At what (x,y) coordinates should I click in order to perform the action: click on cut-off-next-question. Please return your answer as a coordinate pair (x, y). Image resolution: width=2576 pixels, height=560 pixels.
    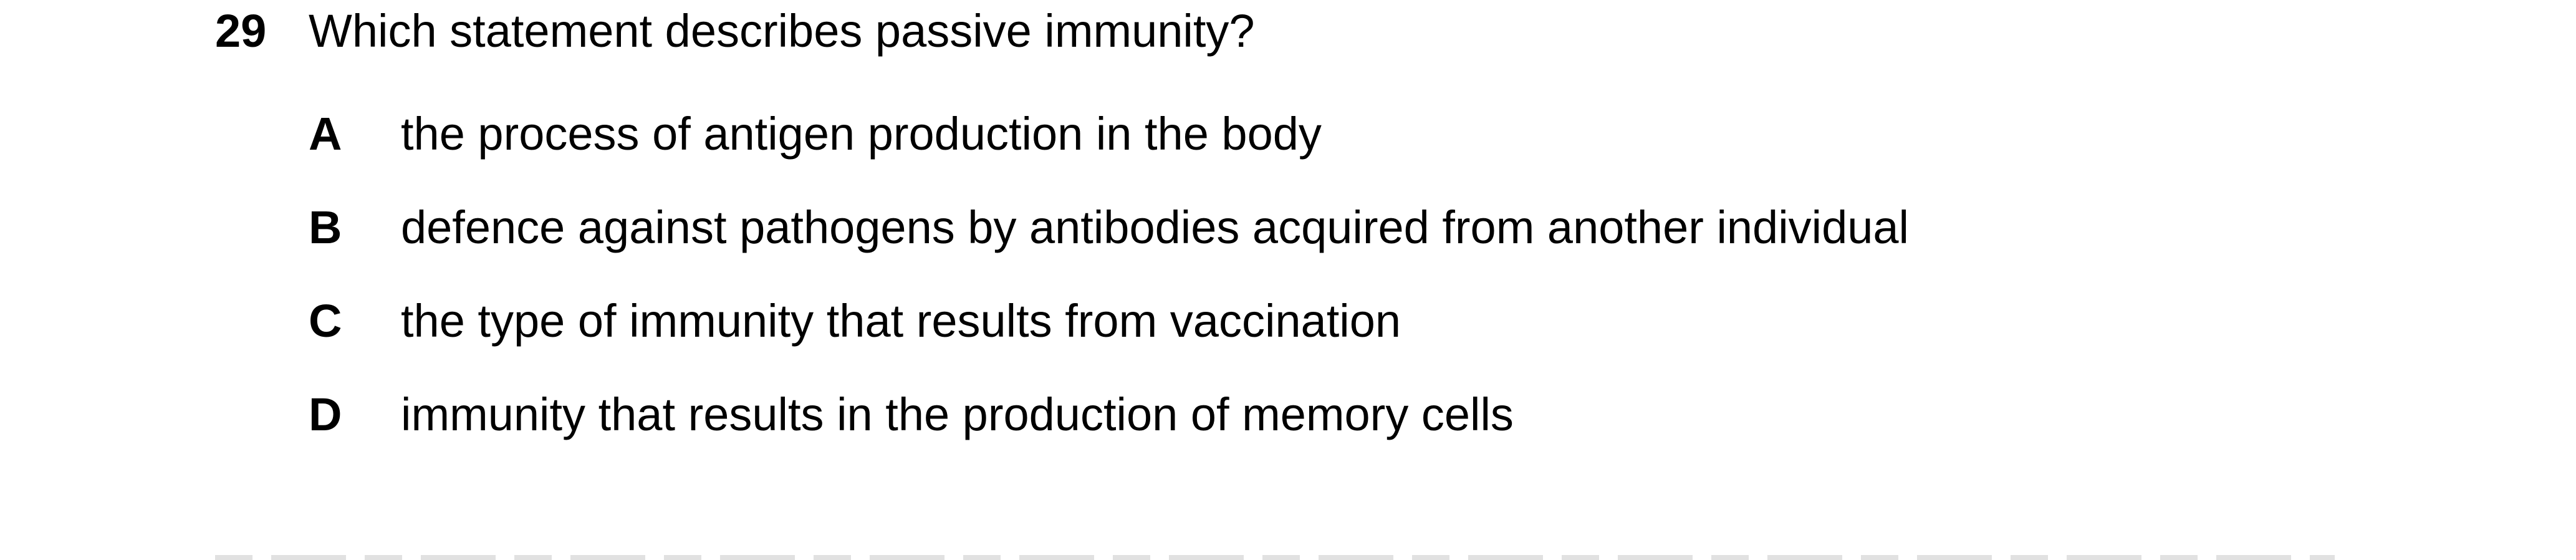
    Looking at the image, I should click on (1275, 552).